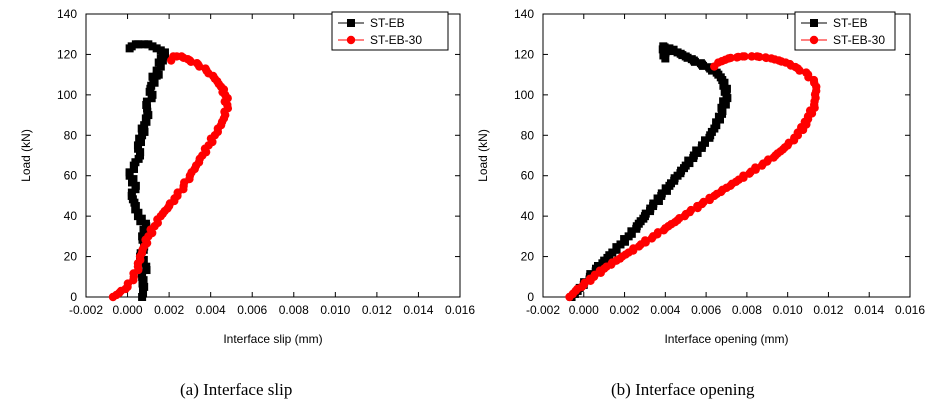 The image size is (928, 407). I want to click on series-line, so click(649, 171).